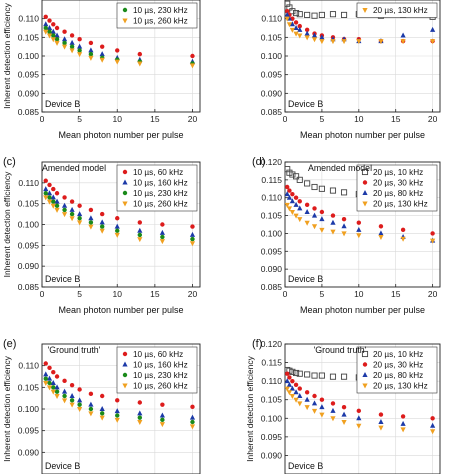  I want to click on y-axis-label: Inherent detection efficiency, so click(7, 224).